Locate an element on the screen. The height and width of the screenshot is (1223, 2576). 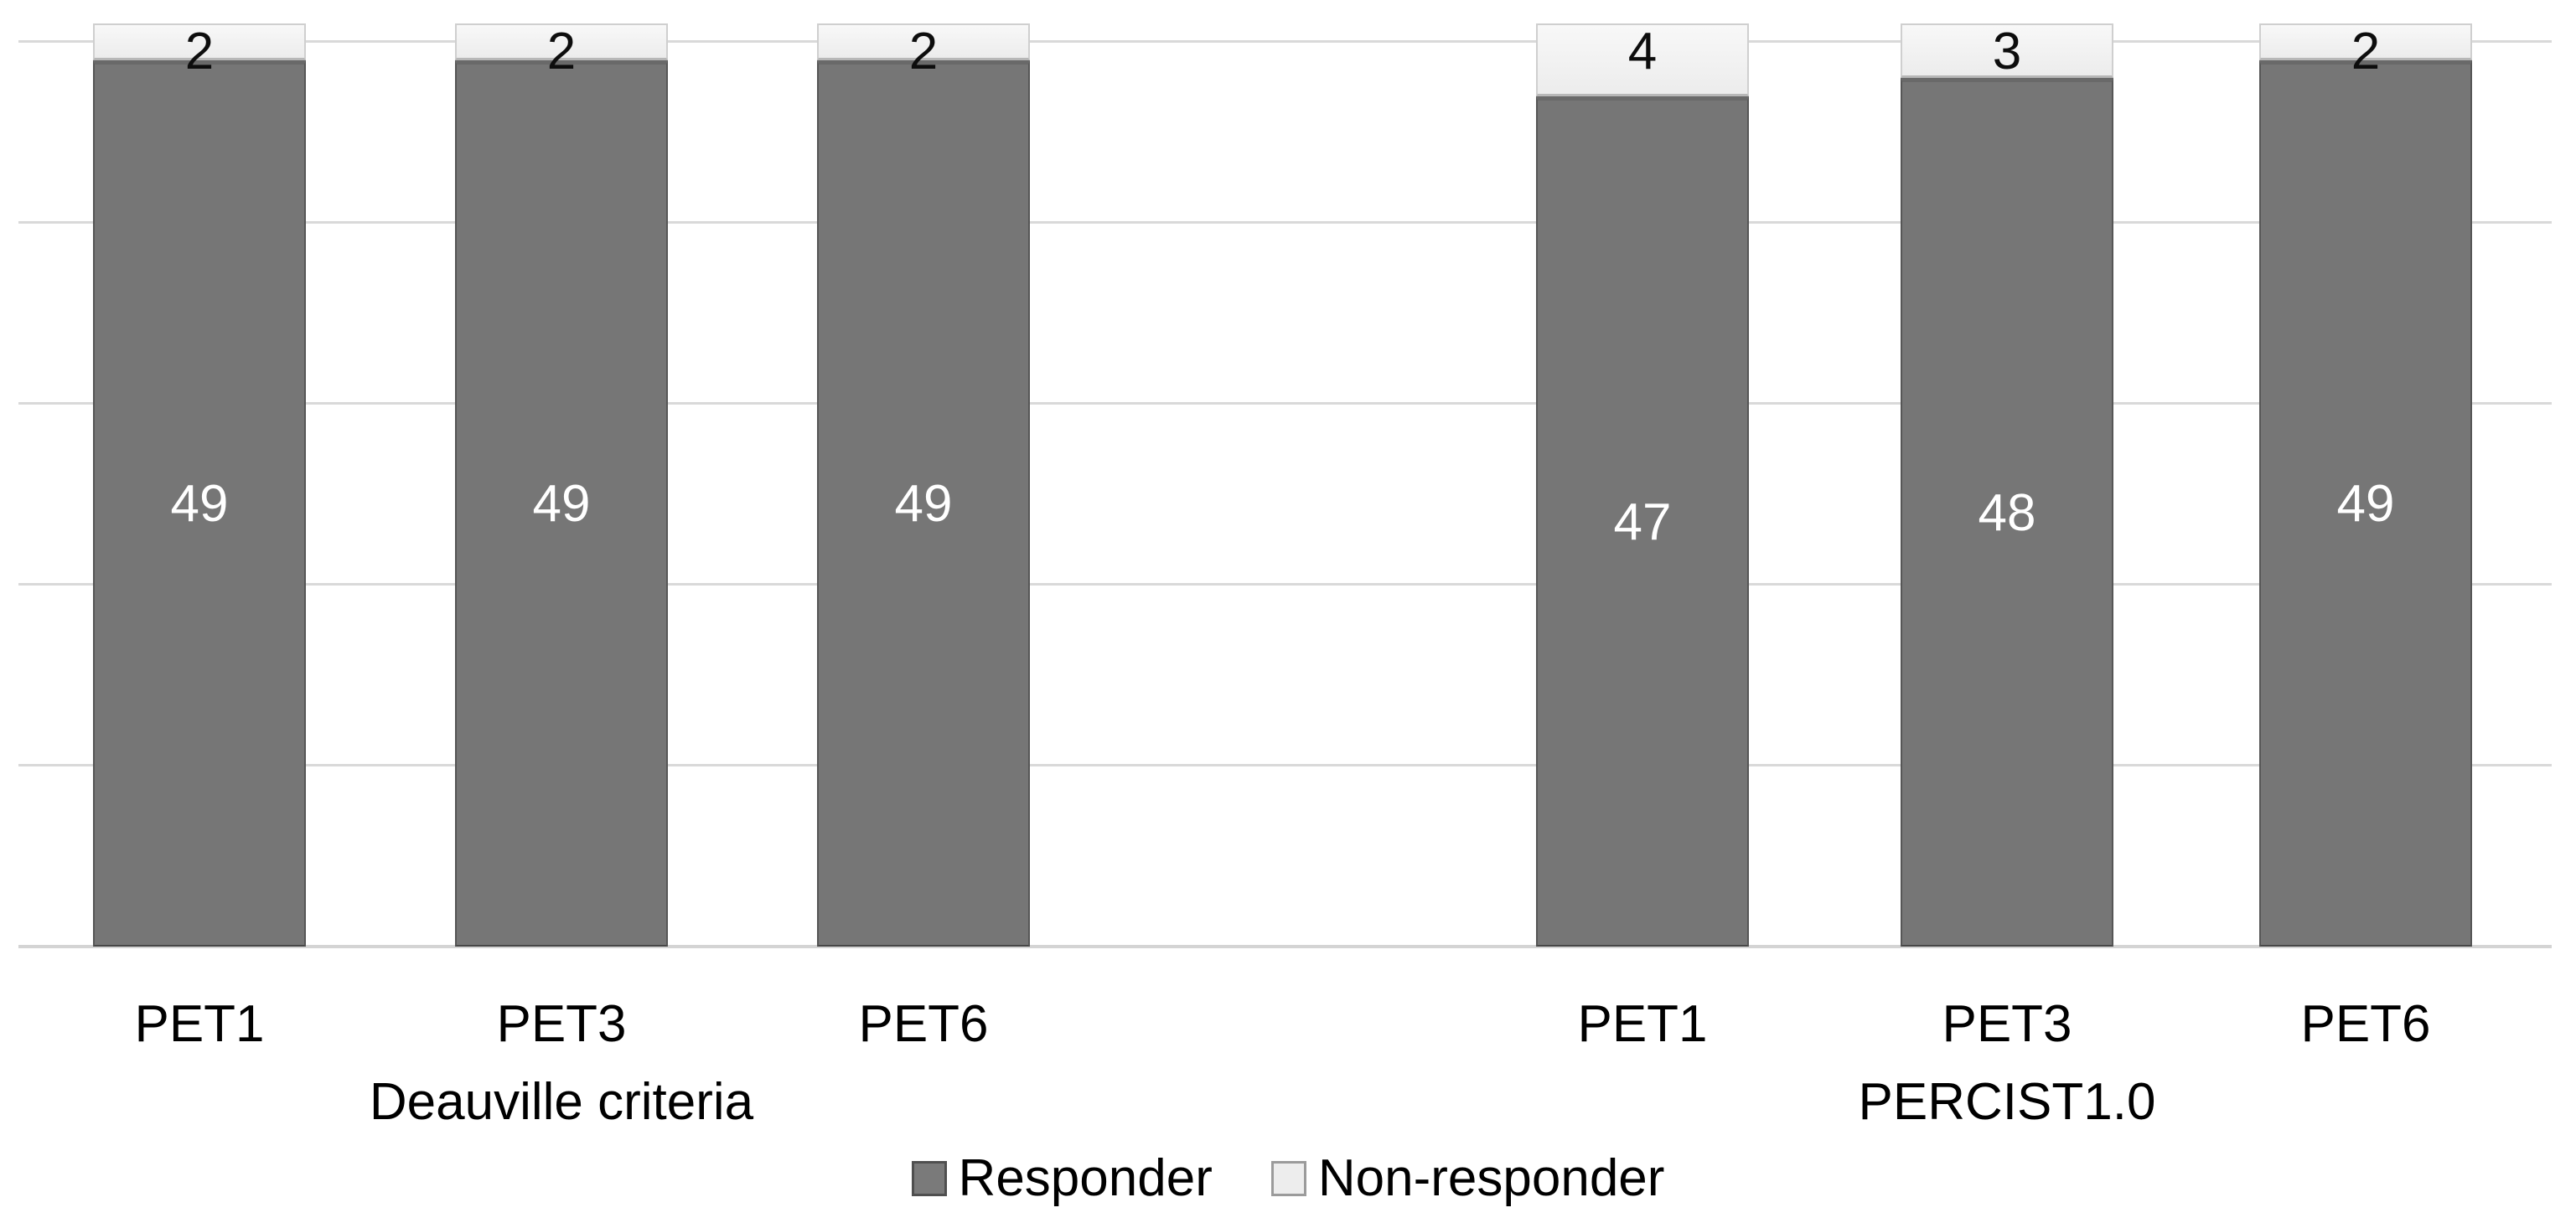
bar-deauville-pet3: 2 49 is located at coordinates (561, 485).